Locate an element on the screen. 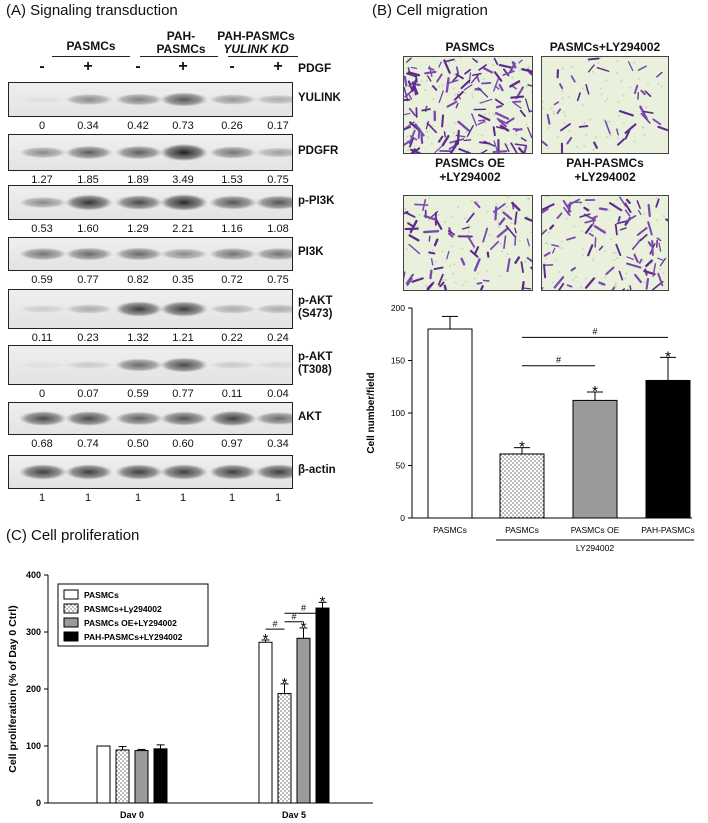 This screenshot has height=823, width=708. y-tick-label: 150 is located at coordinates (398, 361).